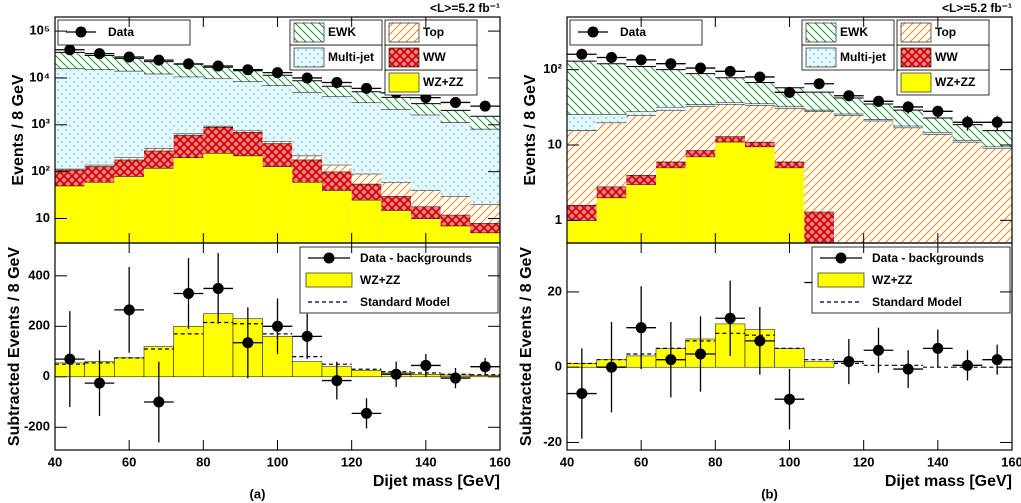 The width and height of the screenshot is (1021, 503). I want to click on legend-label: Data, so click(633, 32).